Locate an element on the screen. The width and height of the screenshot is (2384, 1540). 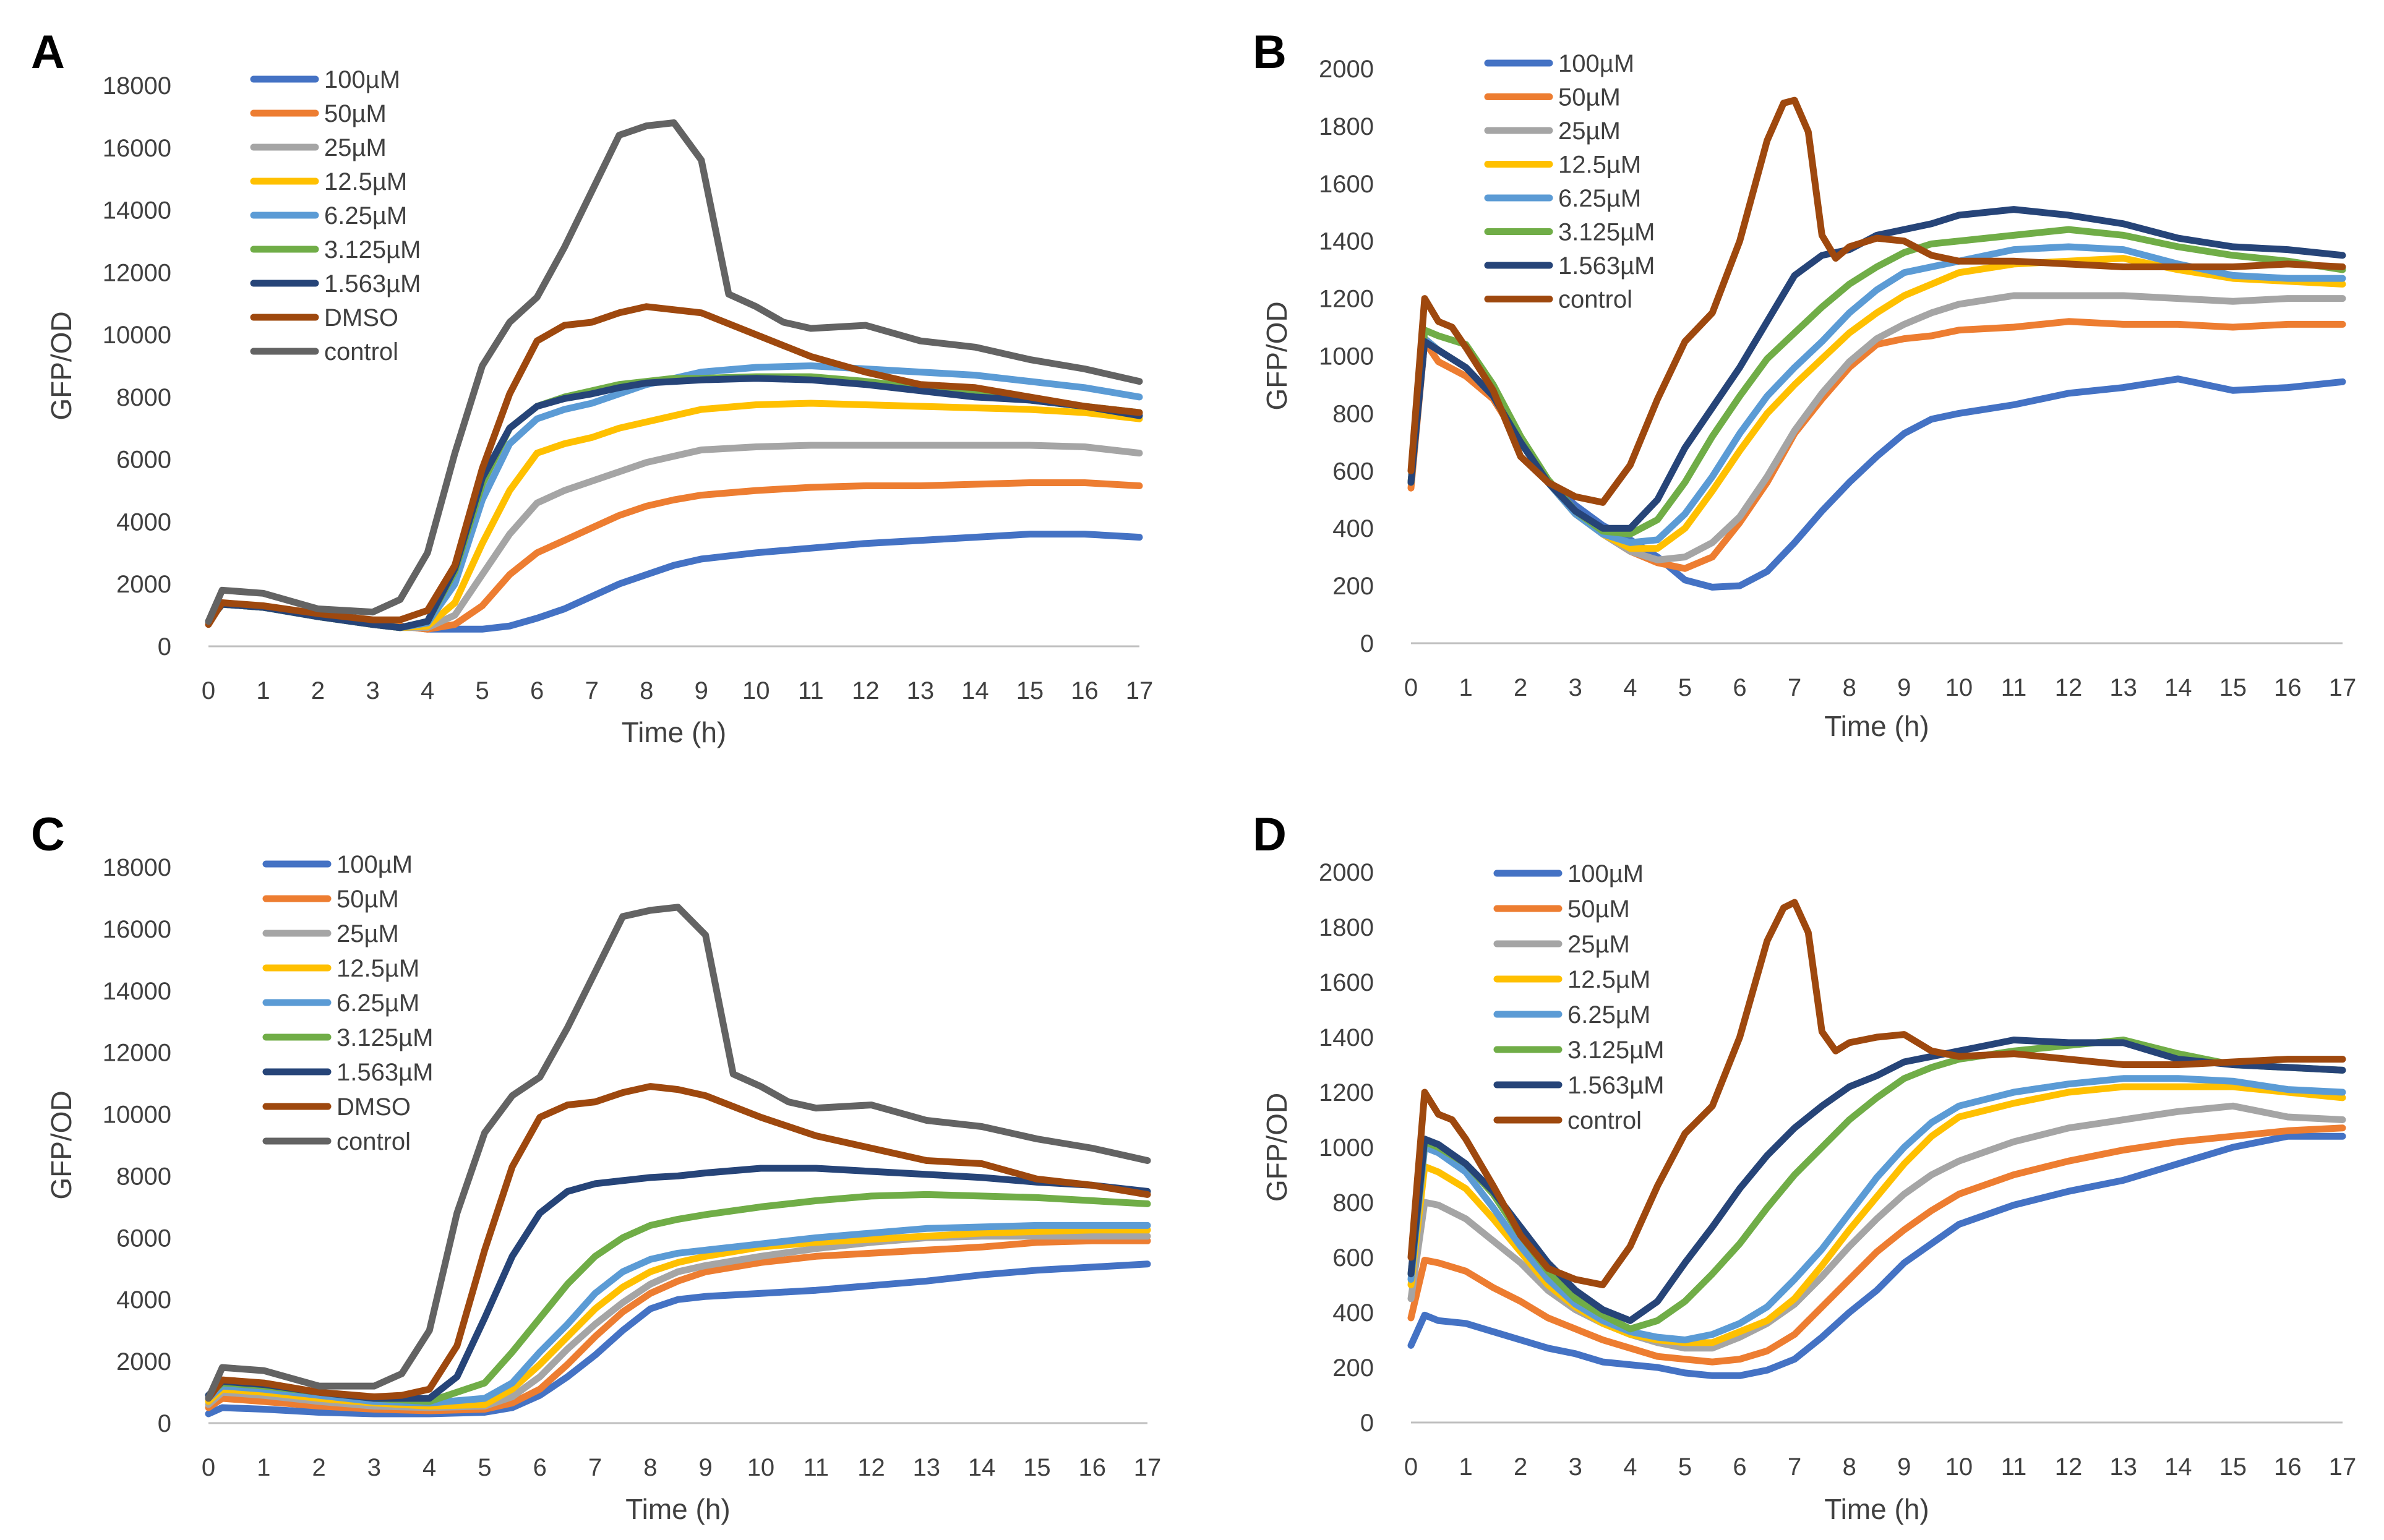
panel-letter: A is located at coordinates (48, 52).